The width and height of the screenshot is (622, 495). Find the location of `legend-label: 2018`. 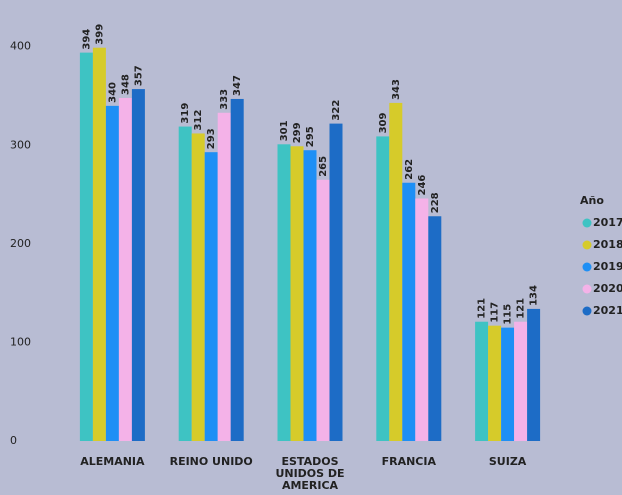

legend-label: 2018 is located at coordinates (607, 244).